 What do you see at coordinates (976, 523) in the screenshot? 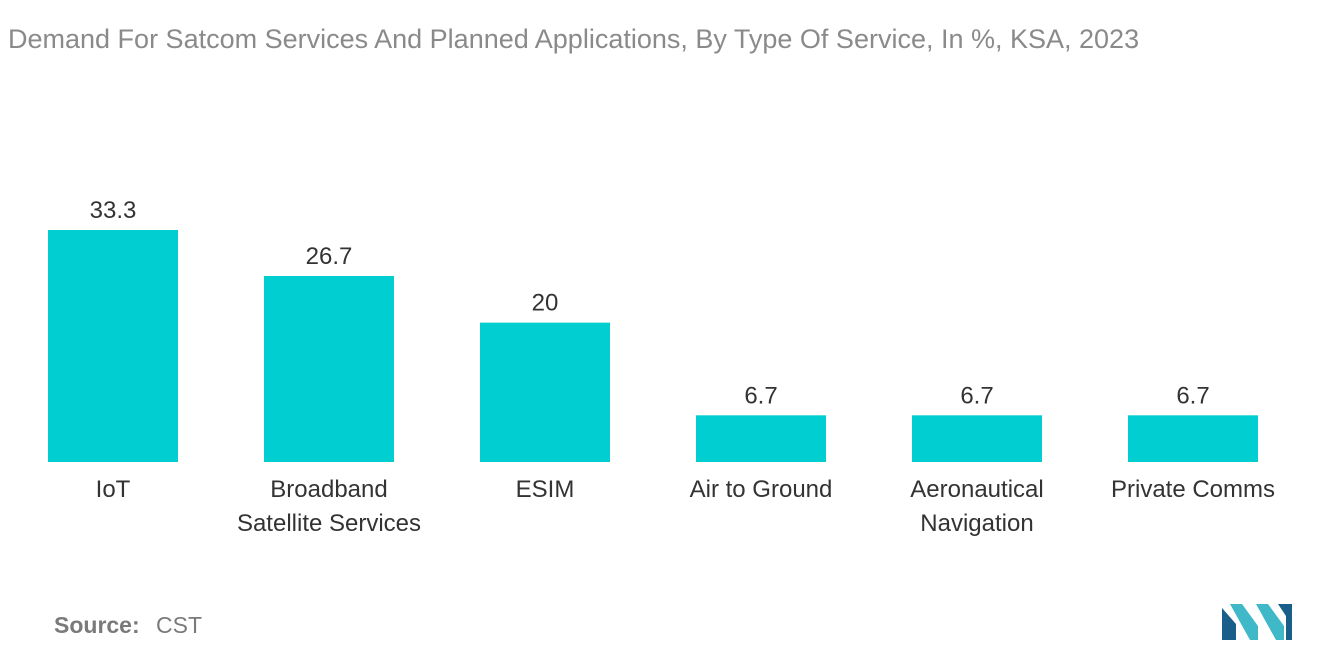
I see `category-label-4-1: Navigation` at bounding box center [976, 523].